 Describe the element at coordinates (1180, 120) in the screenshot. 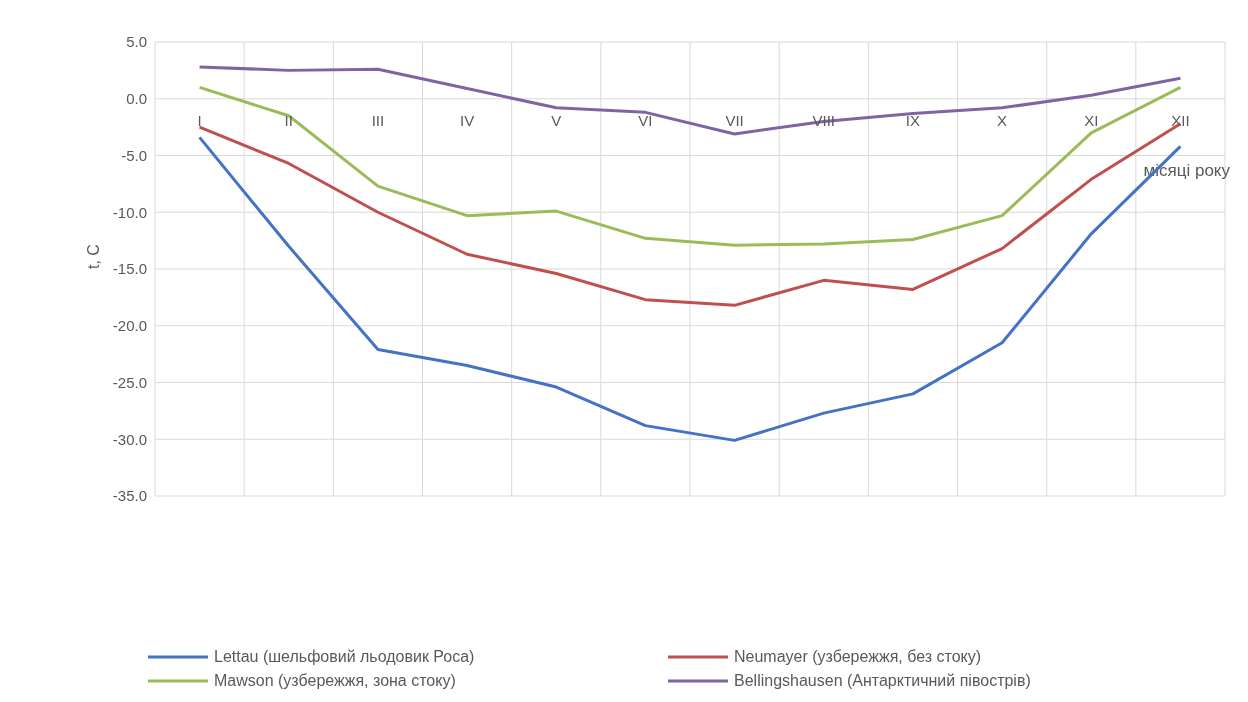

I see `x-tick-label: XII` at that location.